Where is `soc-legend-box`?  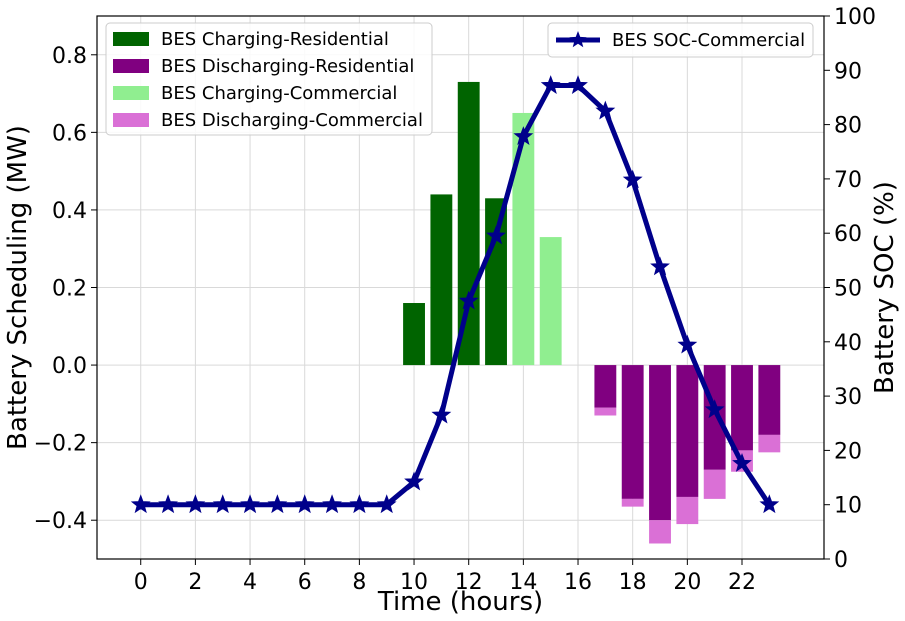 soc-legend-box is located at coordinates (680, 40).